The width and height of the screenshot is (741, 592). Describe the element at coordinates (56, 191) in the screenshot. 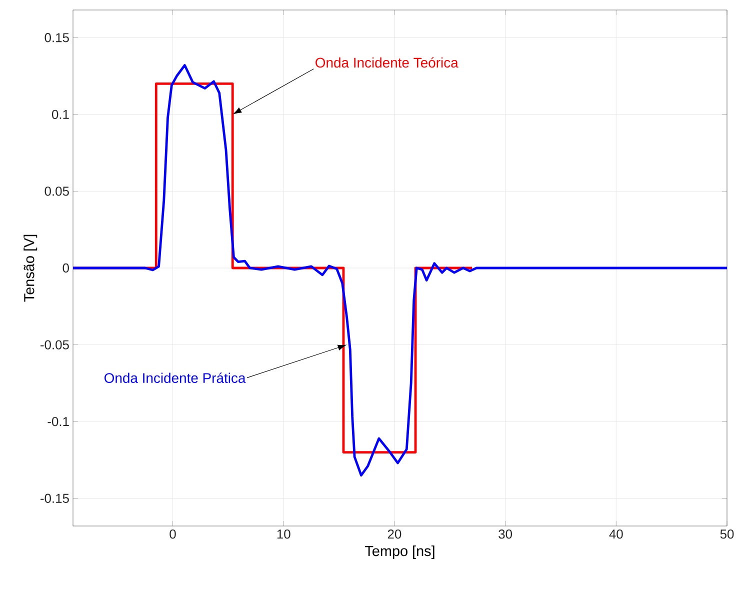

I see `y-tick-label: 0.05` at that location.